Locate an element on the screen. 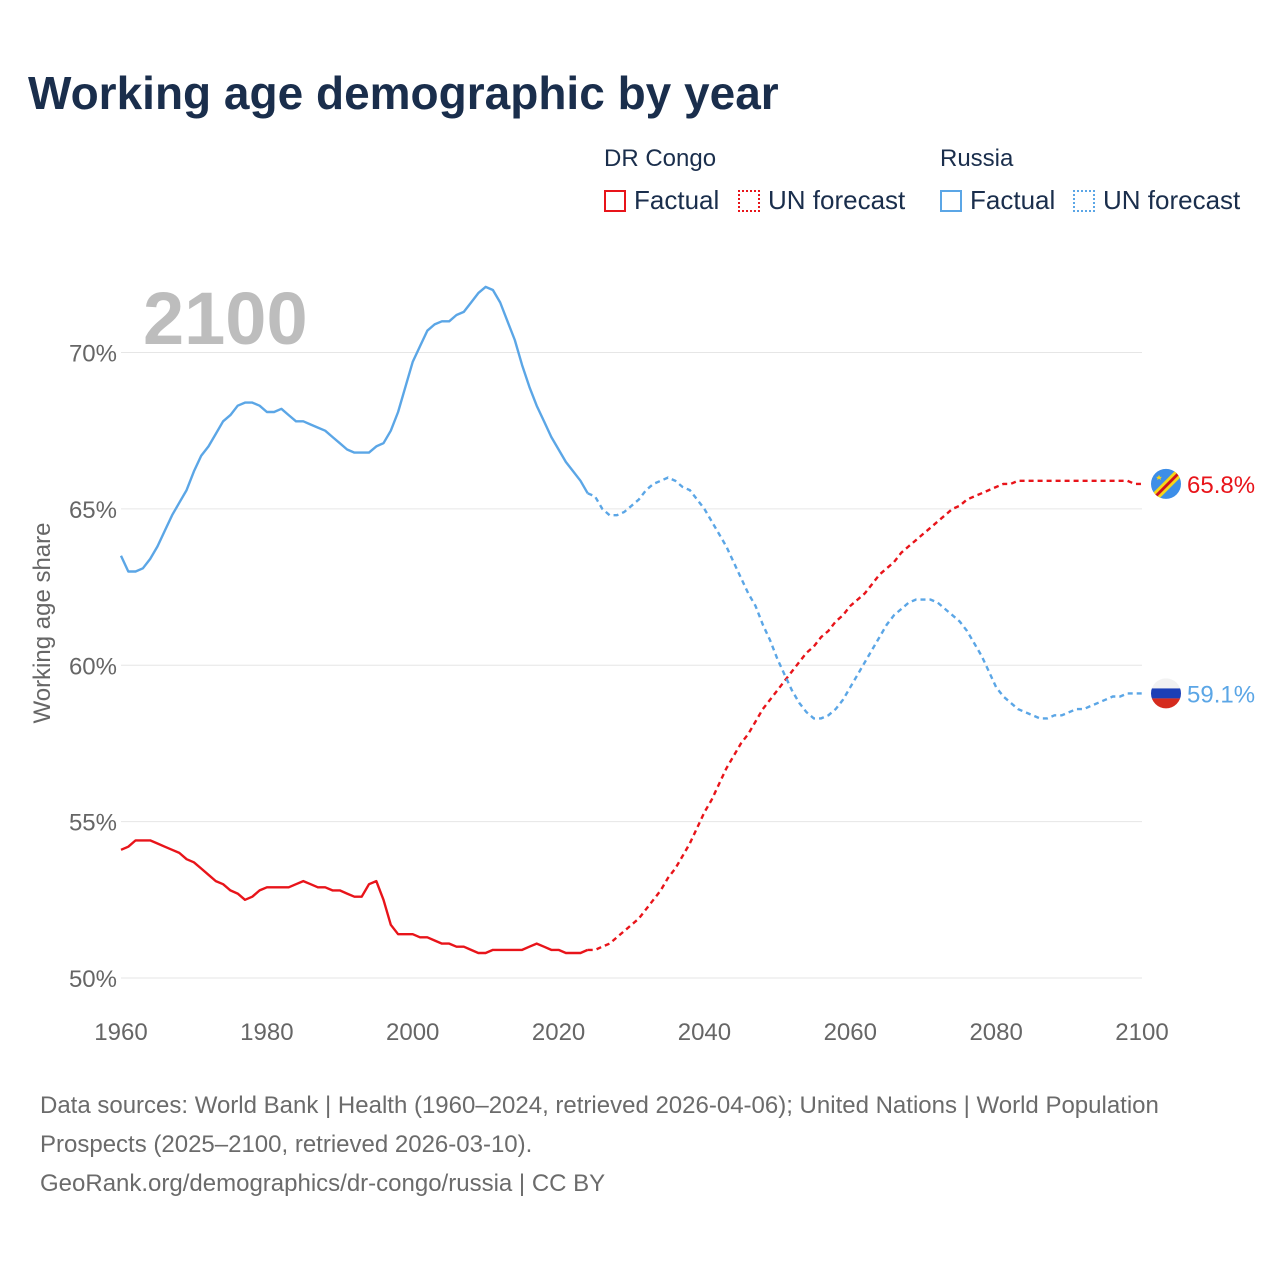  legend-group-dr-congo: DR Congo is located at coordinates (660, 158).